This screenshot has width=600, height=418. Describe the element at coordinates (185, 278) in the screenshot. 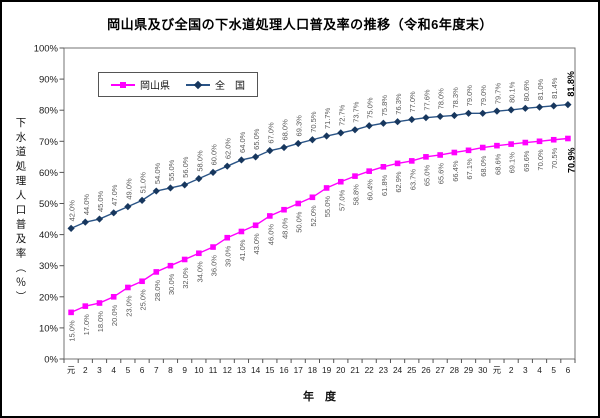

I see `data-label: 32.0%` at that location.